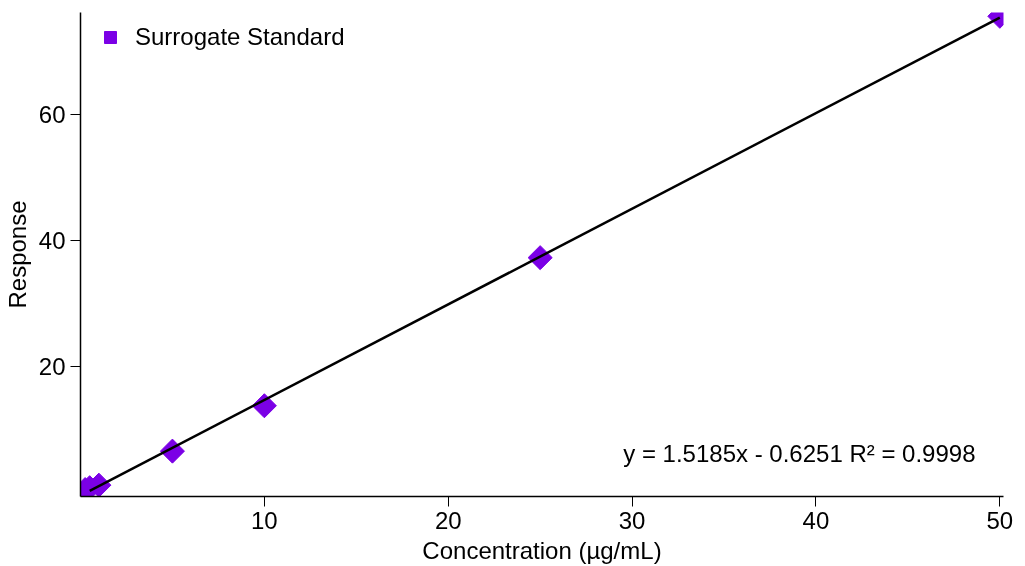  I want to click on x-tick-label: 10, so click(264, 520).